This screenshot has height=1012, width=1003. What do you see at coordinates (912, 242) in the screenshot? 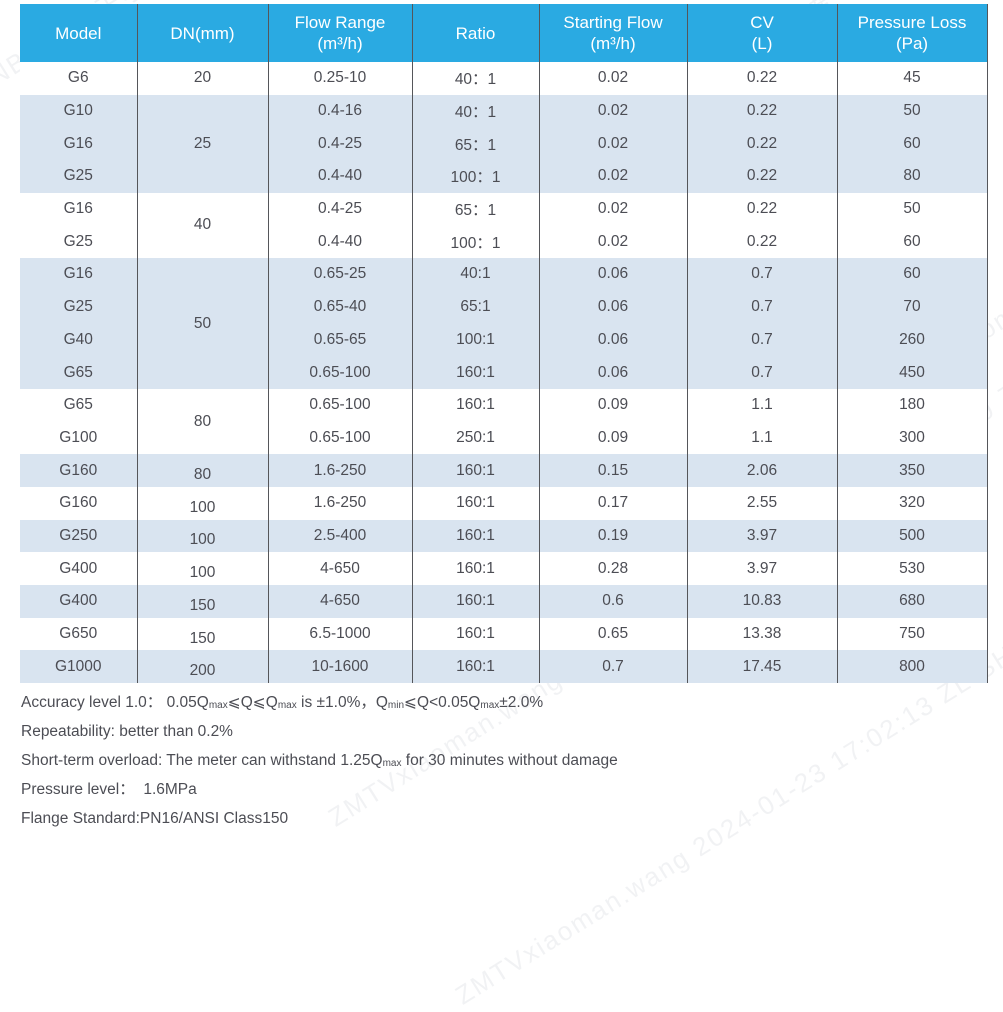
I see `cell-pressure-loss: 60` at bounding box center [912, 242].